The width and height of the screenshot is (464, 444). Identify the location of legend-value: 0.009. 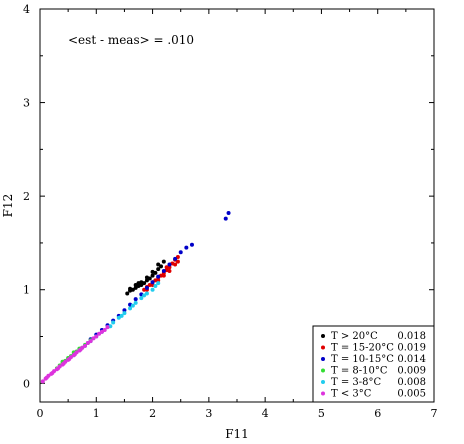
(411, 371).